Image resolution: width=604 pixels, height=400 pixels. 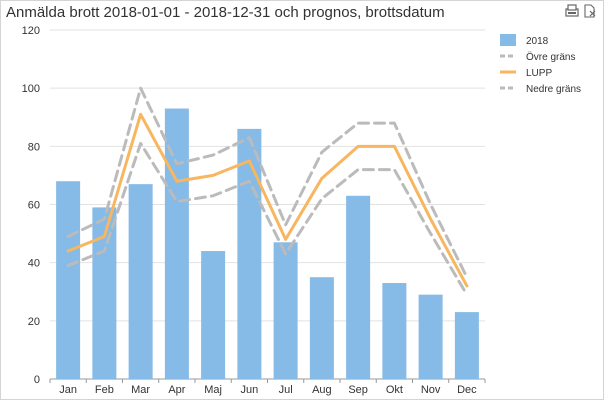 I want to click on x-tick-label: Jul, so click(x=286, y=390).